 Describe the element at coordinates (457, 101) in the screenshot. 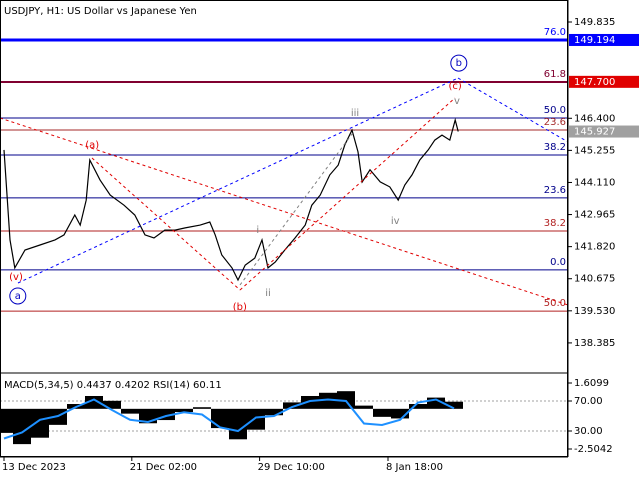

I see `wave-label: v` at that location.